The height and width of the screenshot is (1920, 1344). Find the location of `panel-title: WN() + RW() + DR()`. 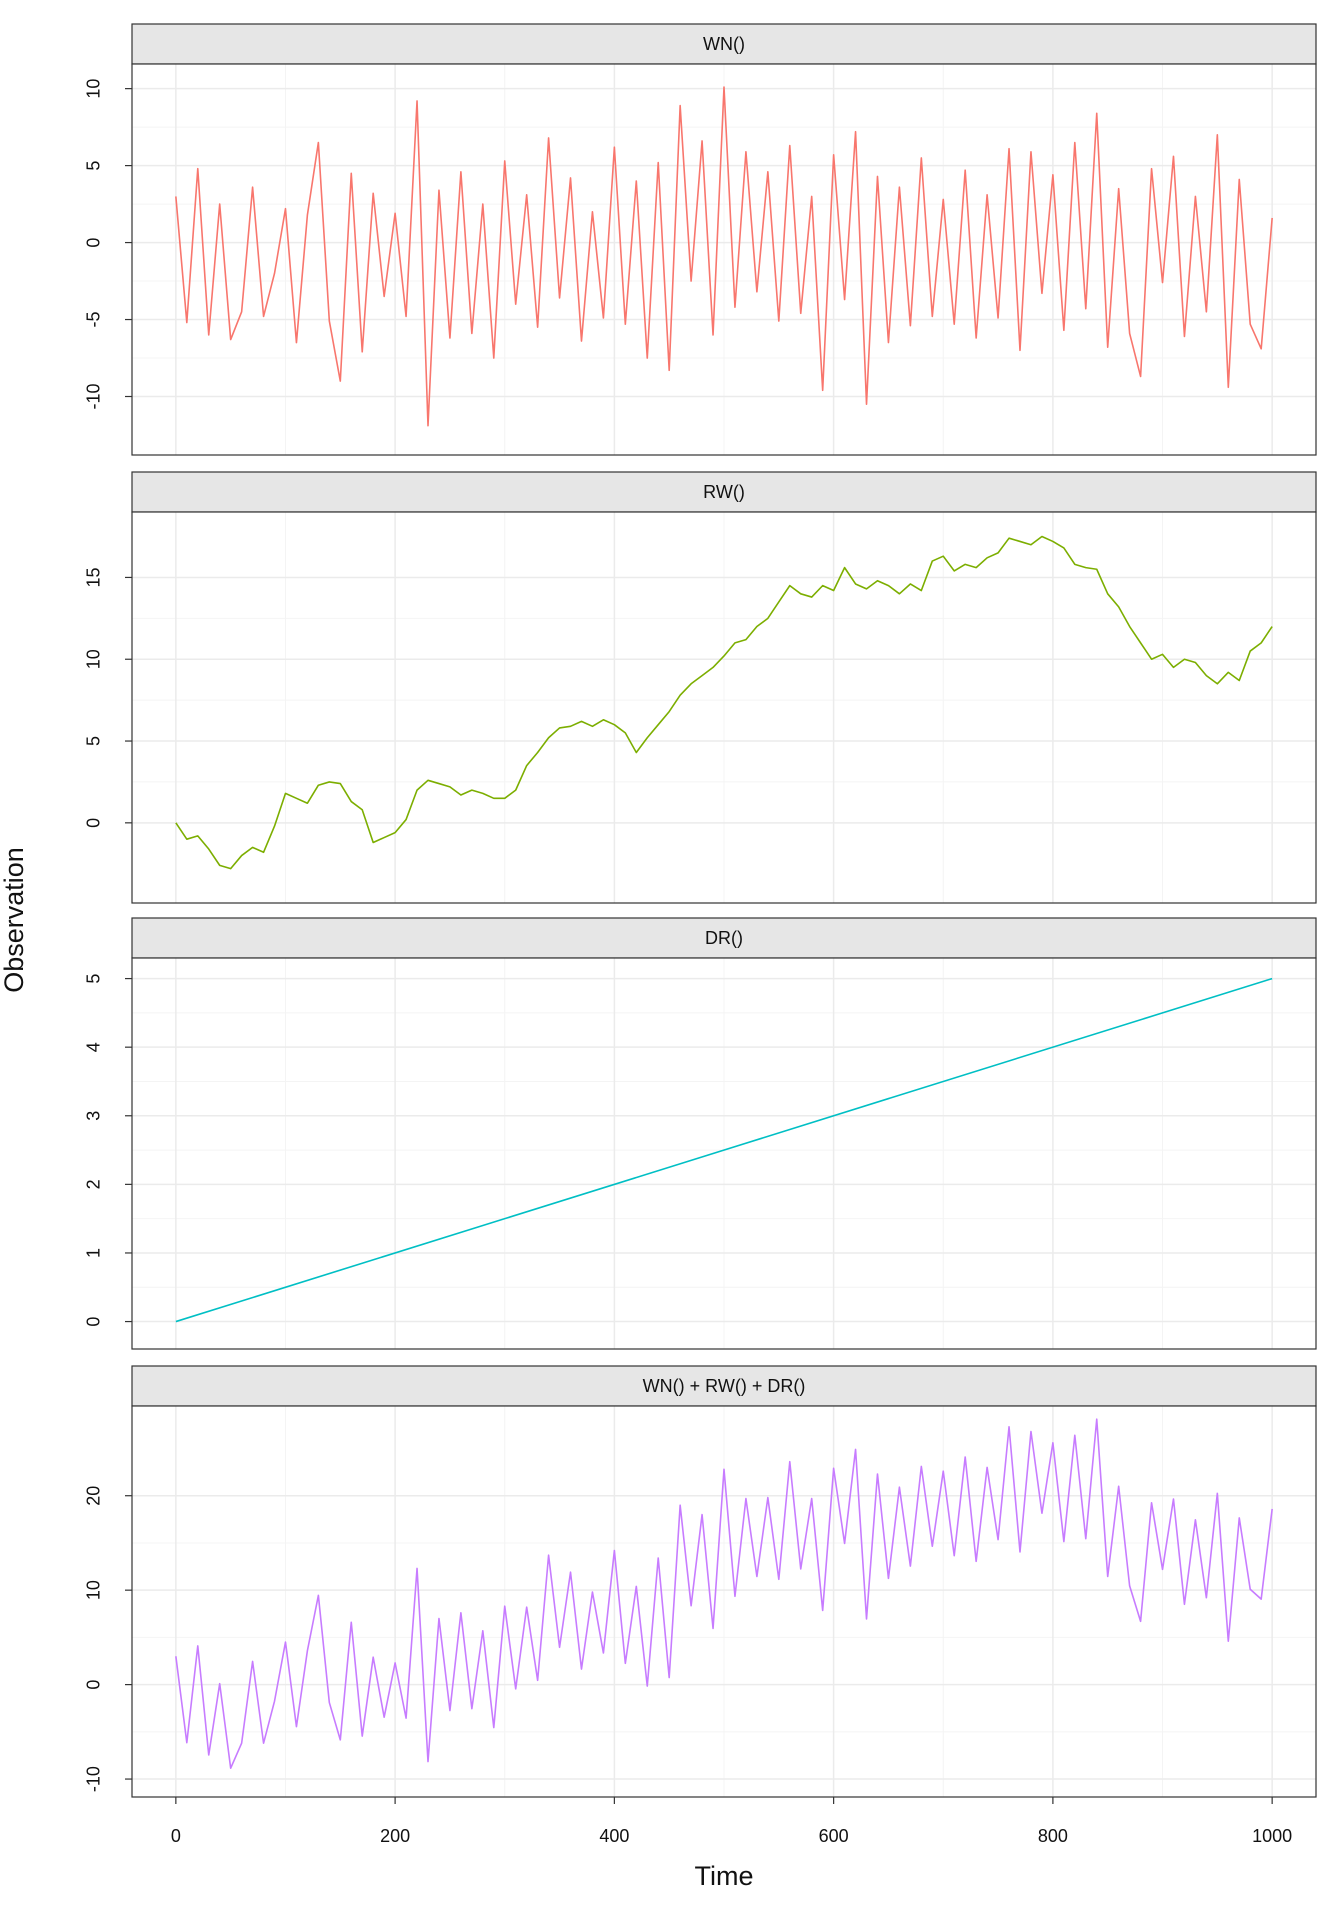

panel-title: WN() + RW() + DR() is located at coordinates (724, 1386).